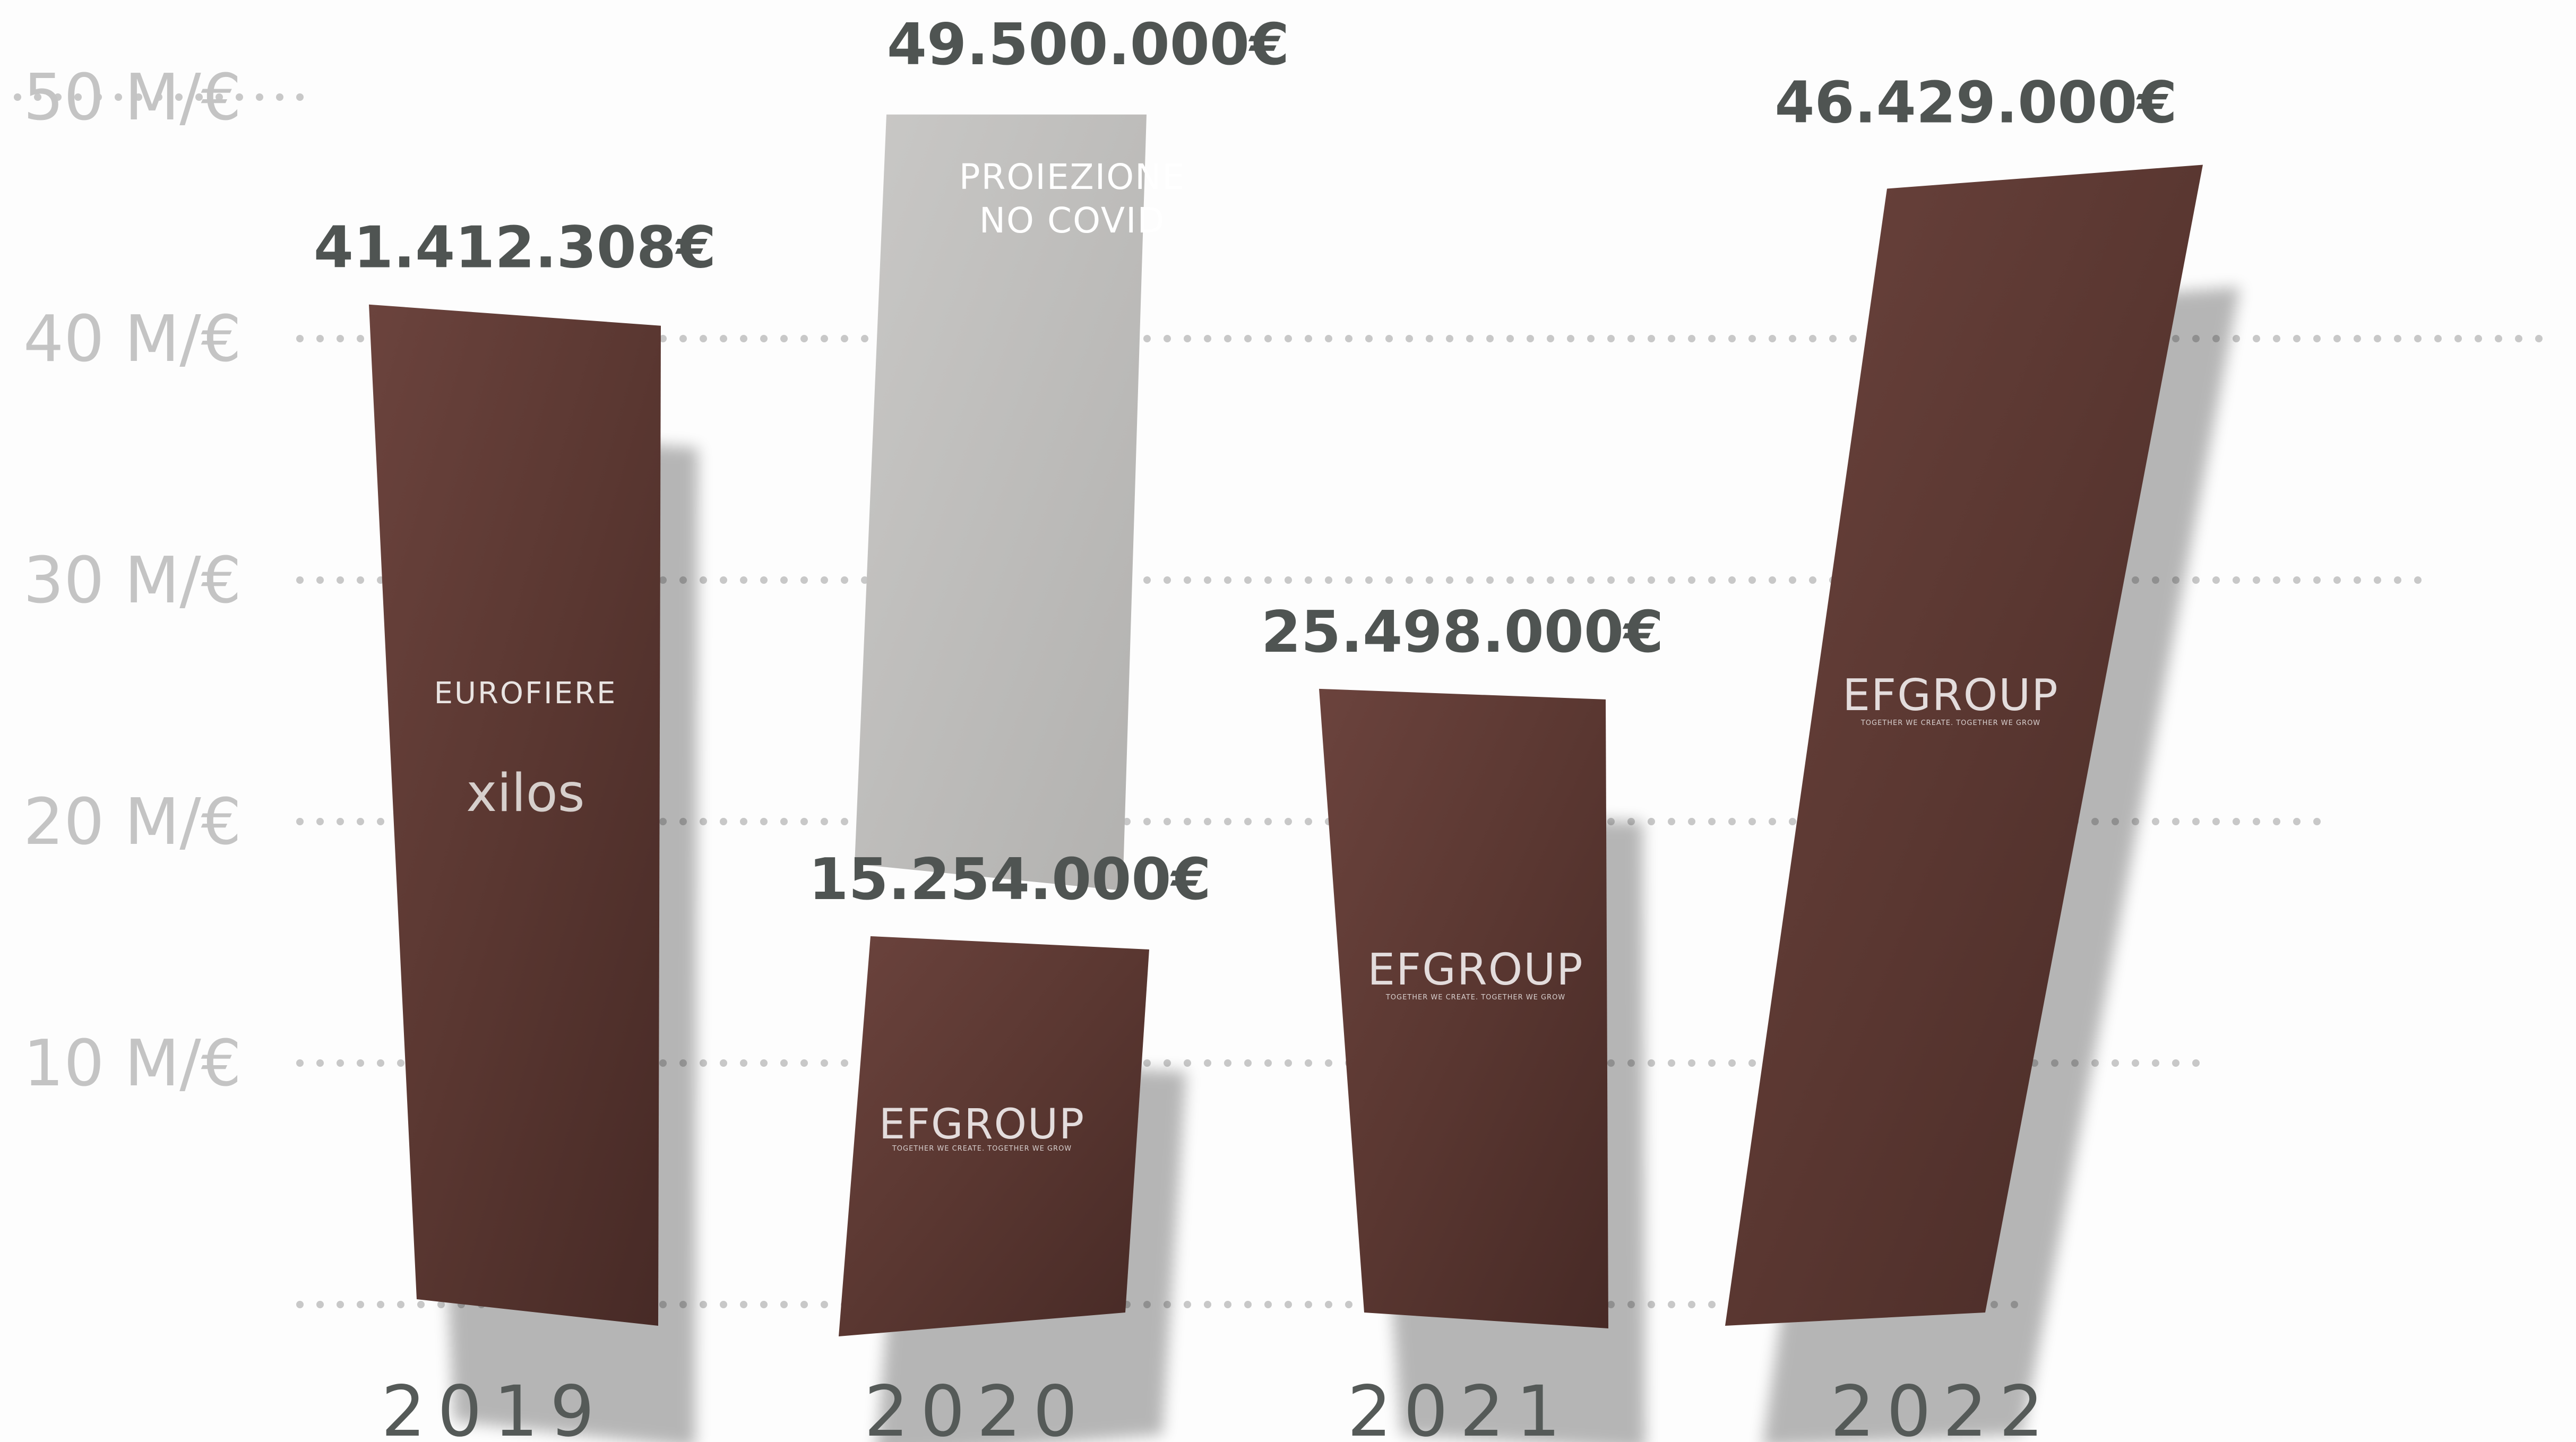 The height and width of the screenshot is (1442, 2576). What do you see at coordinates (1010, 880) in the screenshot?
I see `bar-value-label: 15.254.000€` at bounding box center [1010, 880].